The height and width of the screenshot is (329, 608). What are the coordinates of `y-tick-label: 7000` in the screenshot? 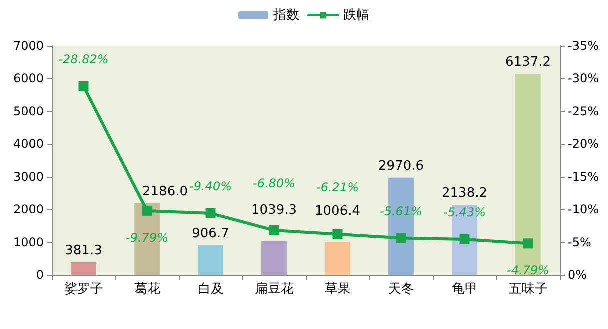 It's located at (28, 46).